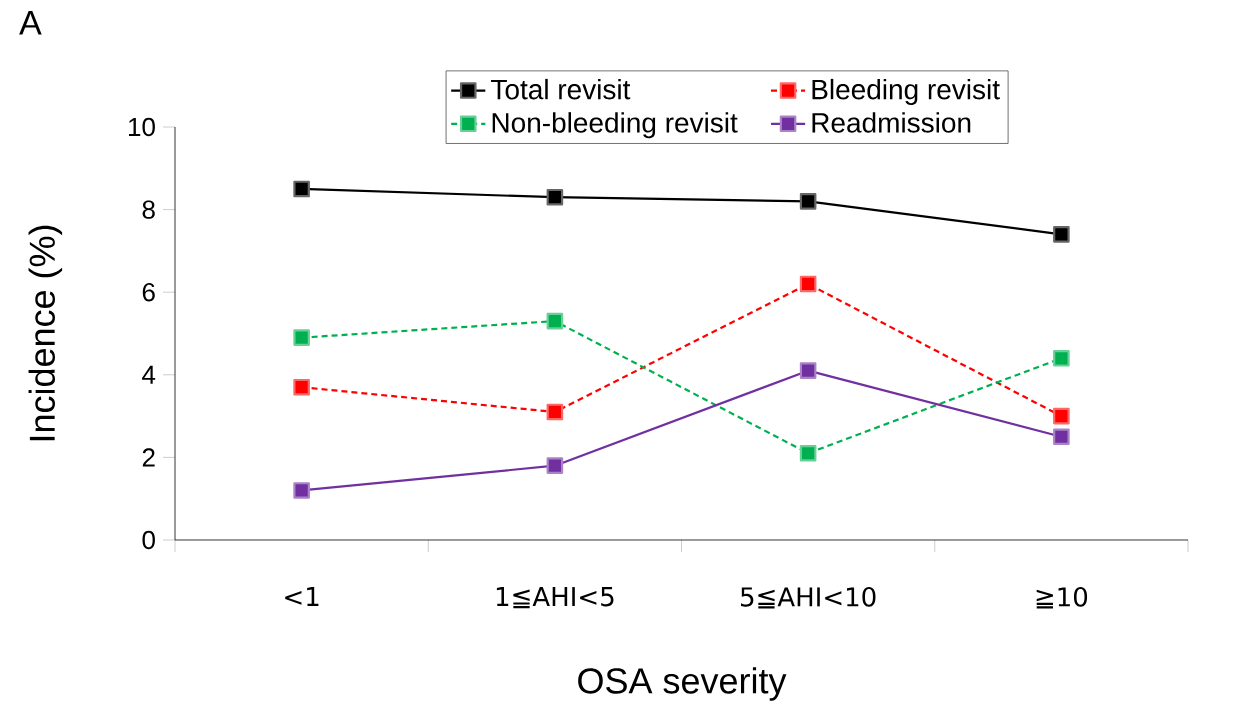 This screenshot has width=1241, height=708. Describe the element at coordinates (141, 127) in the screenshot. I see `y-tick-label: 10` at that location.